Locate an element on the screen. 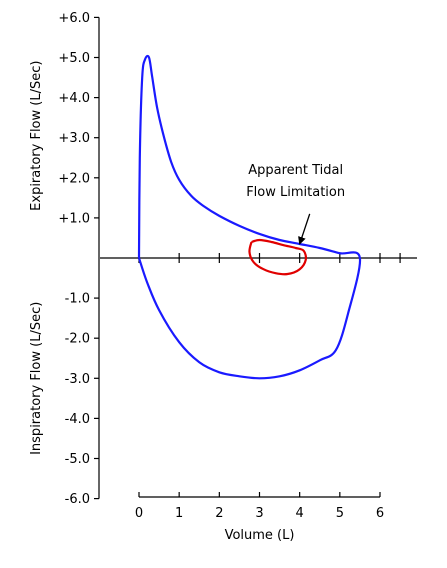  y-tick-label: +1.0 is located at coordinates (74, 218).